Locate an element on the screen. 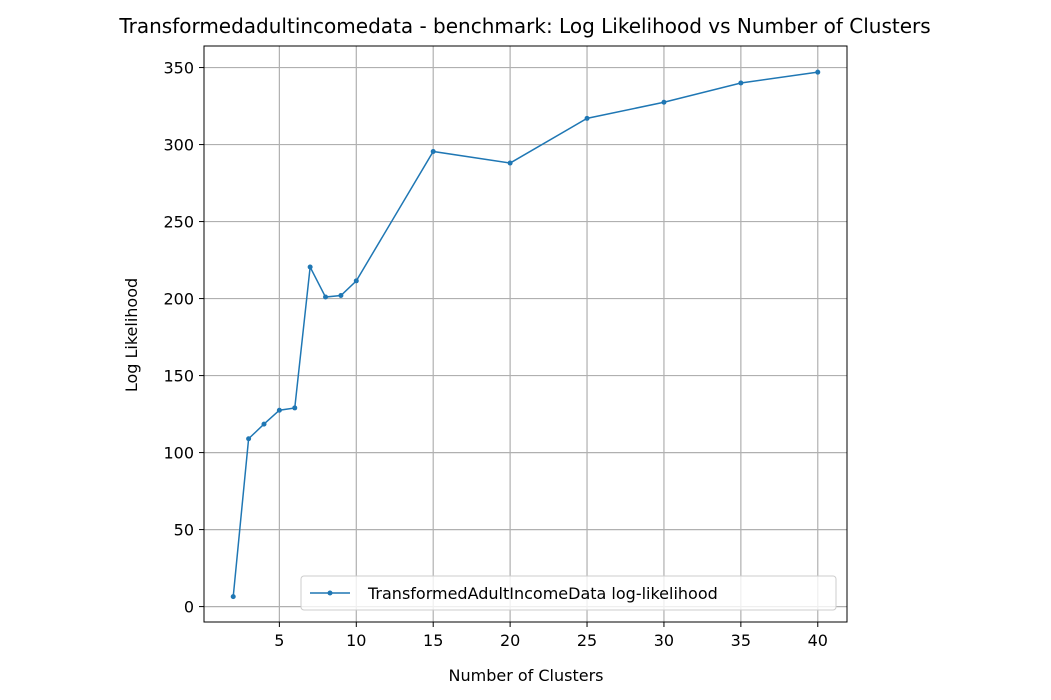  x-axis-label: Number of Clusters is located at coordinates (526, 675).